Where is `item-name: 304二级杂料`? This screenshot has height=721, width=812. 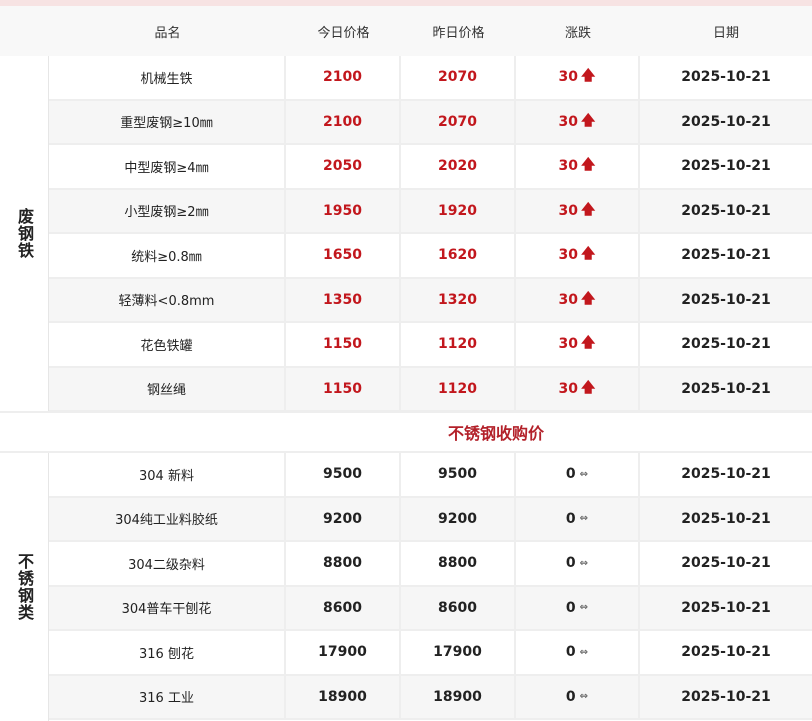
item-name: 304二级杂料 is located at coordinates (167, 563).